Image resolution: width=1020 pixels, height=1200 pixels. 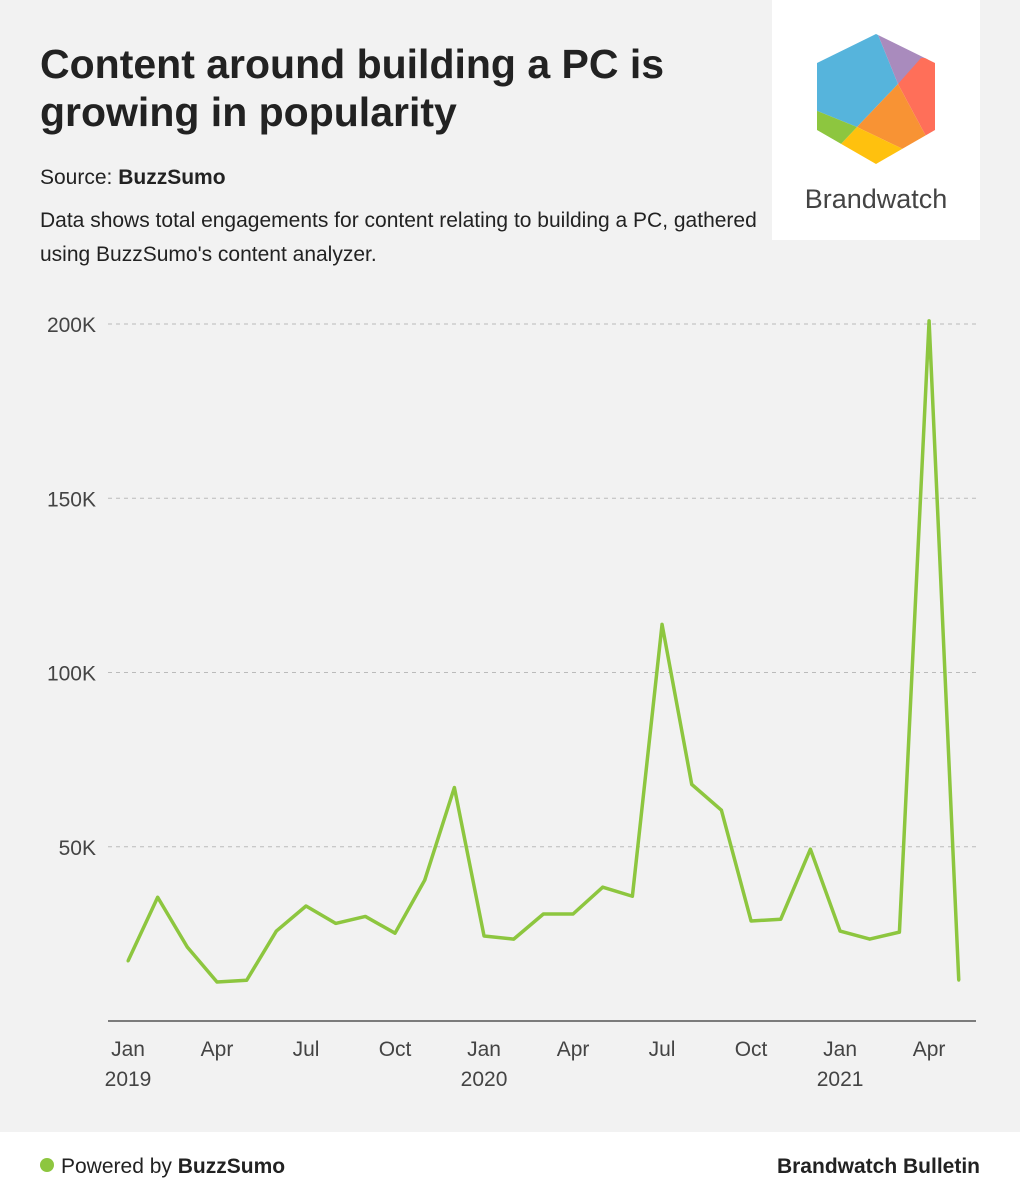 I want to click on y-tick-label: 200K, so click(x=71, y=325).